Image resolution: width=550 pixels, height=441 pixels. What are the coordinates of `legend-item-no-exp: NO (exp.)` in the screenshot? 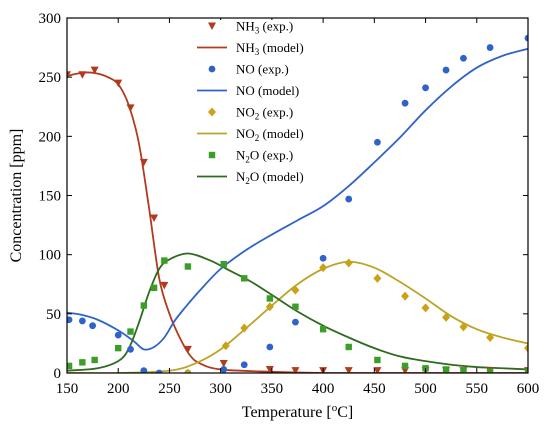 It's located at (248, 69).